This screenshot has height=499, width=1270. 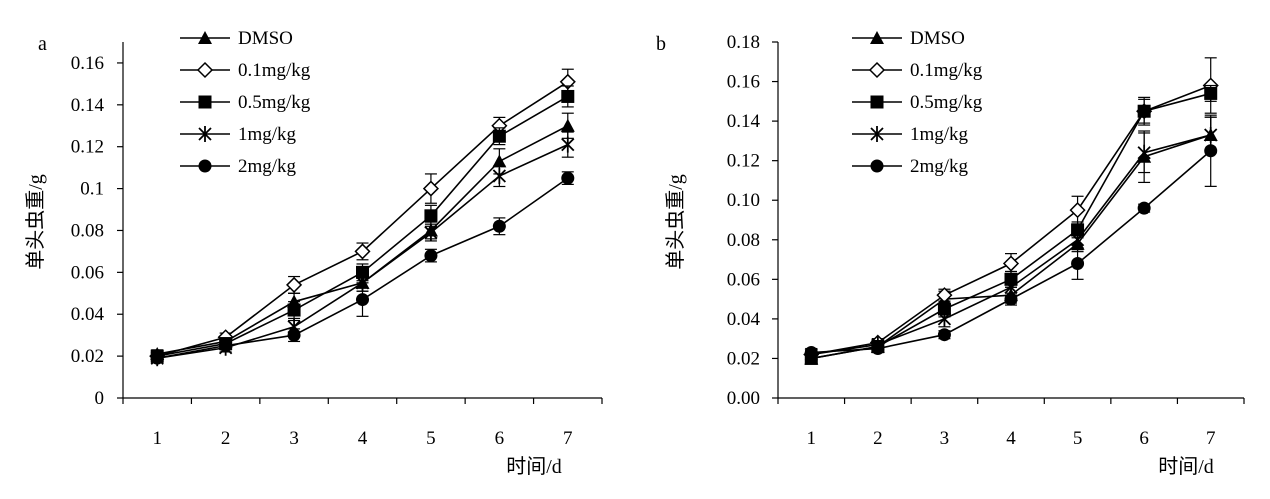 I want to click on legend-label: 2mg/kg, so click(x=267, y=166).